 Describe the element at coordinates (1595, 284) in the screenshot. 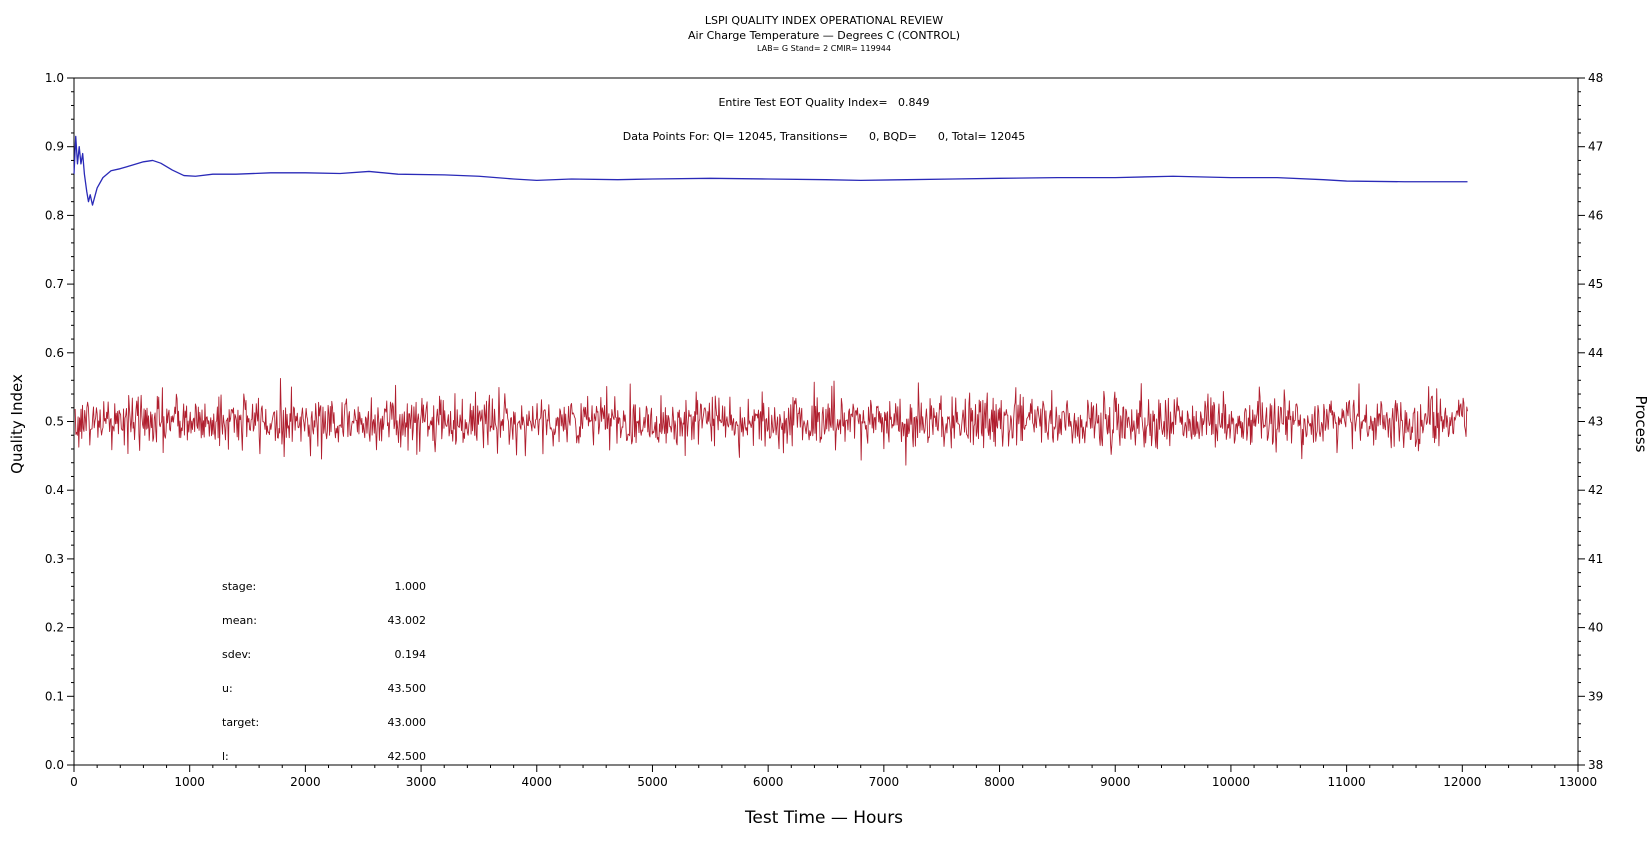

I see `y2-tick-label: 45` at that location.